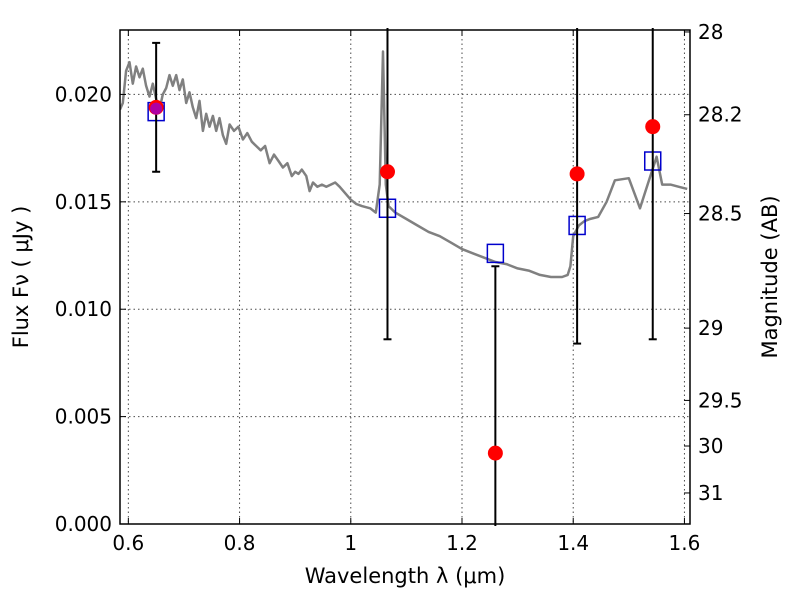 The image size is (800, 600). Describe the element at coordinates (83, 94) in the screenshot. I see `y-tick-label: 0.020` at that location.